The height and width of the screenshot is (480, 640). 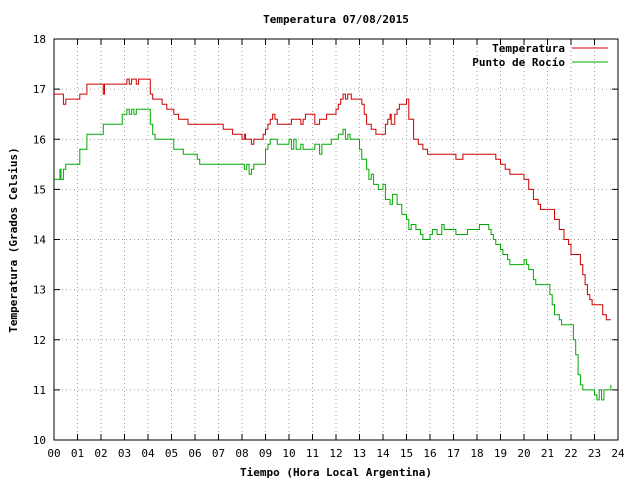 I want to click on x-tick-label: 10, so click(x=288, y=453).